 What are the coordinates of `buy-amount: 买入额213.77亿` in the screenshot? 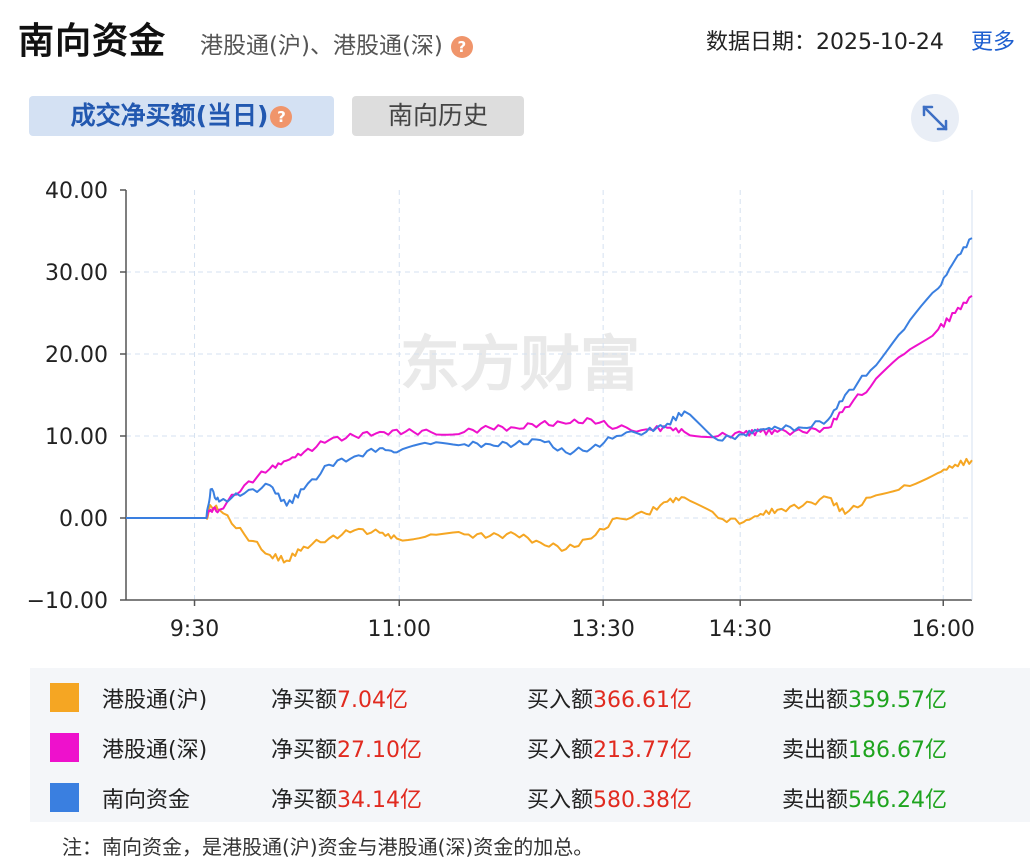 It's located at (609, 750).